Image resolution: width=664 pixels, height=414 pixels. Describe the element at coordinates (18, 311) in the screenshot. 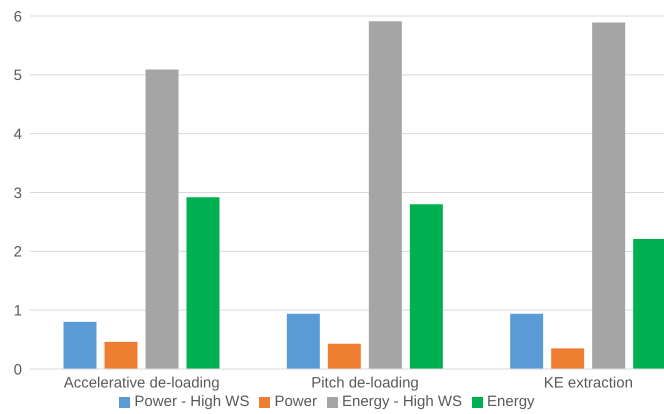

I see `y-tick-label: 1` at that location.